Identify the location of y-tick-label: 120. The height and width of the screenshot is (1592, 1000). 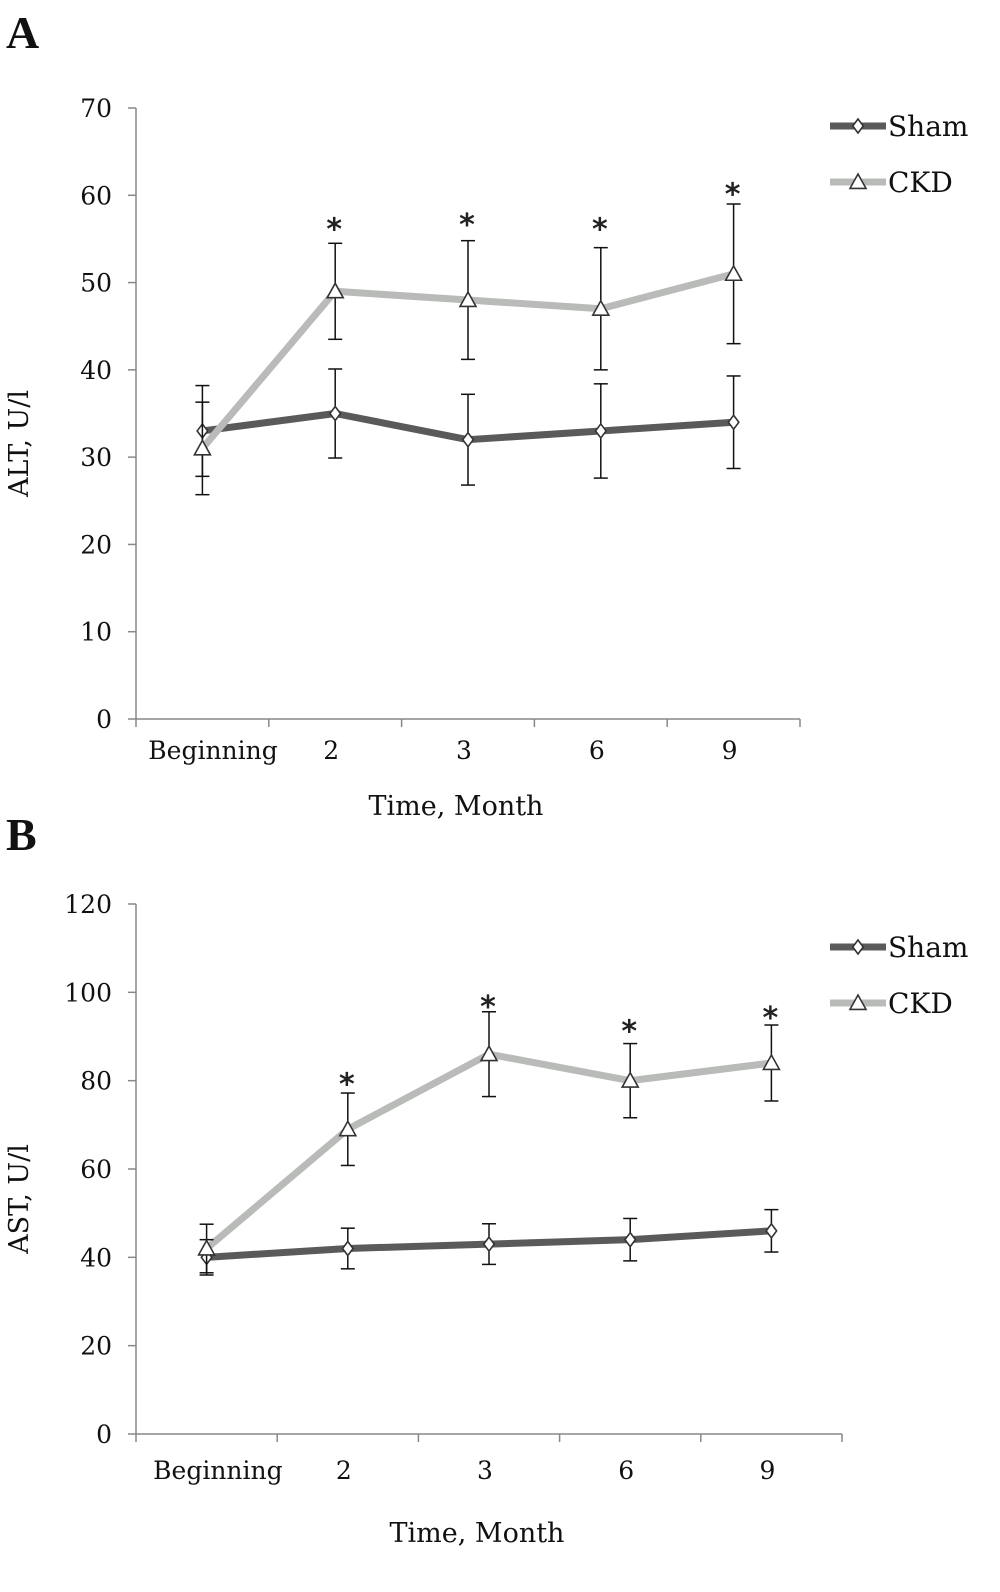
(88, 904).